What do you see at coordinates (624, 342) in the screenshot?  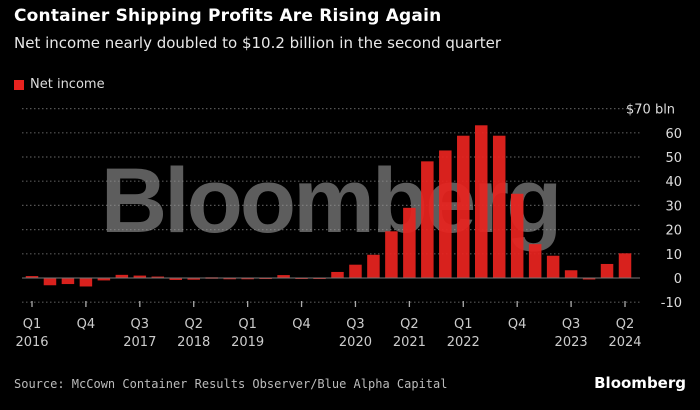 I see `x-tick-label-year: 2024` at bounding box center [624, 342].